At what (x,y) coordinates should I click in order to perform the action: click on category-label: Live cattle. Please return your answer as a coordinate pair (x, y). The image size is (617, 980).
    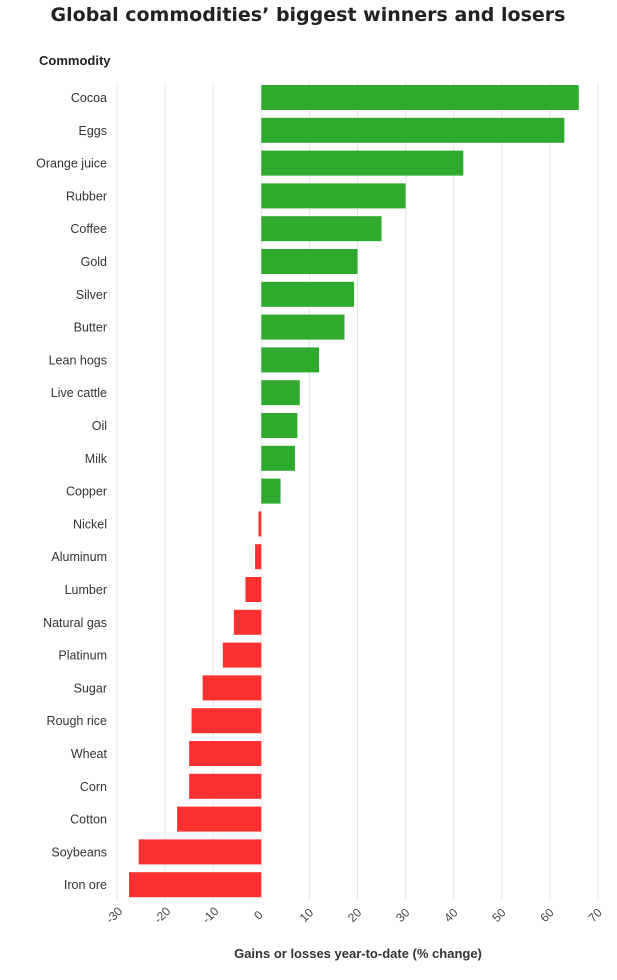
    Looking at the image, I should click on (79, 393).